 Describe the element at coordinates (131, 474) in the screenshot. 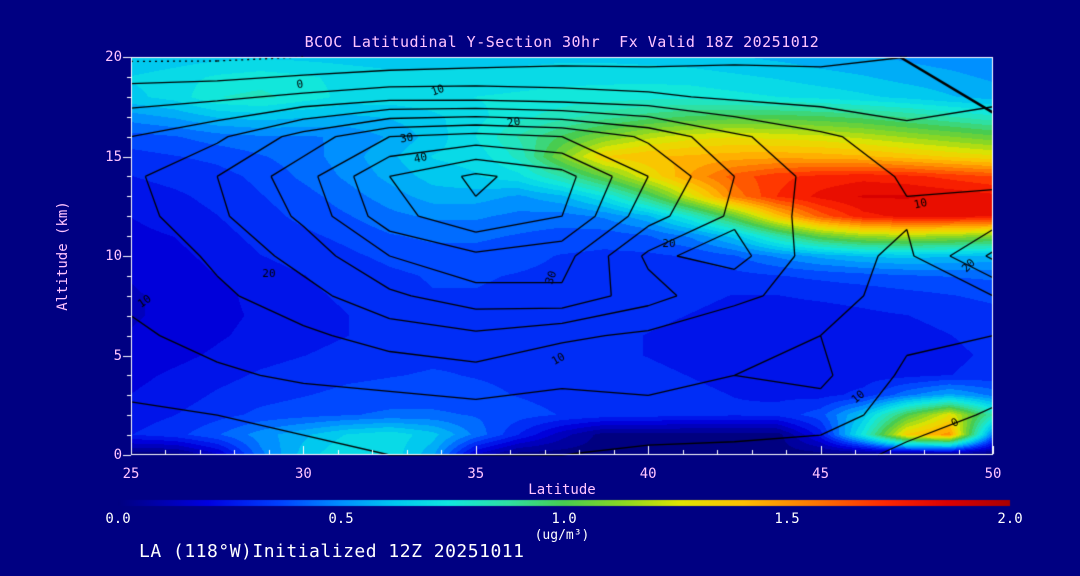

I see `x-tick-label: 25` at that location.